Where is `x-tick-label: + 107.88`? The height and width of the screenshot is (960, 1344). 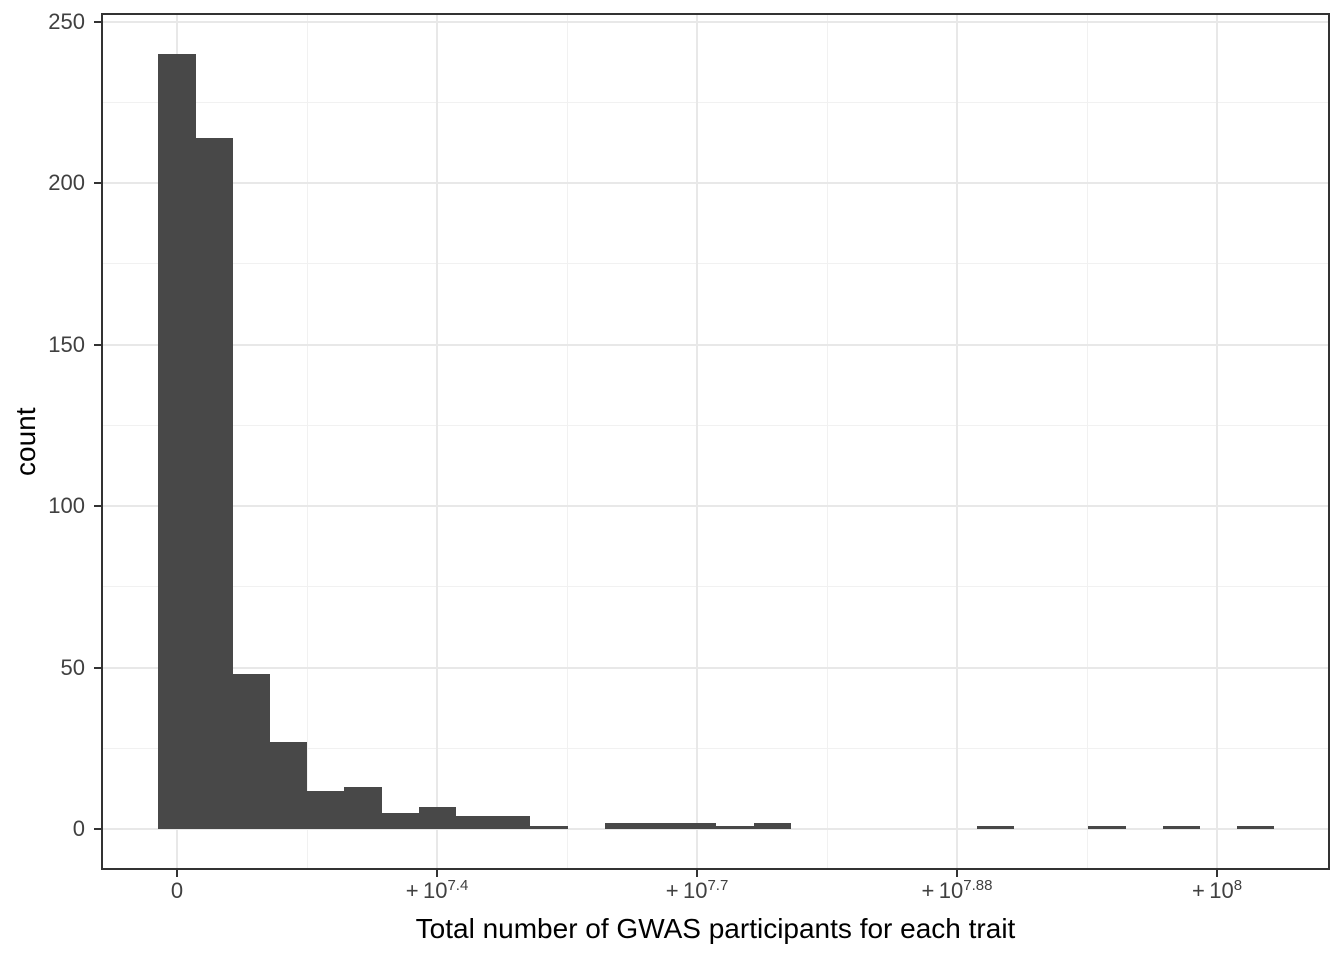
x-tick-label: + 107.88 is located at coordinates (957, 891).